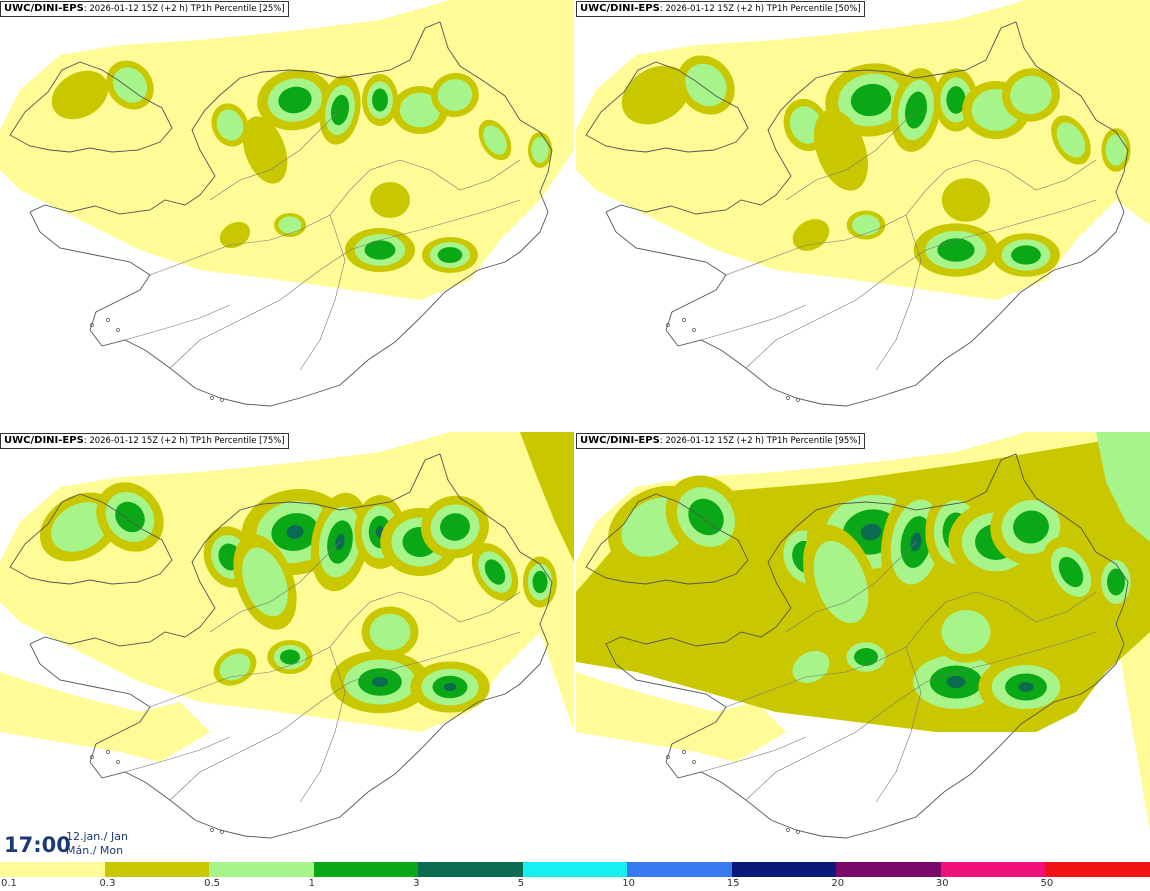 Image resolution: width=1150 pixels, height=891 pixels. What do you see at coordinates (1047, 883) in the screenshot?
I see `legend-label: 50` at bounding box center [1047, 883].